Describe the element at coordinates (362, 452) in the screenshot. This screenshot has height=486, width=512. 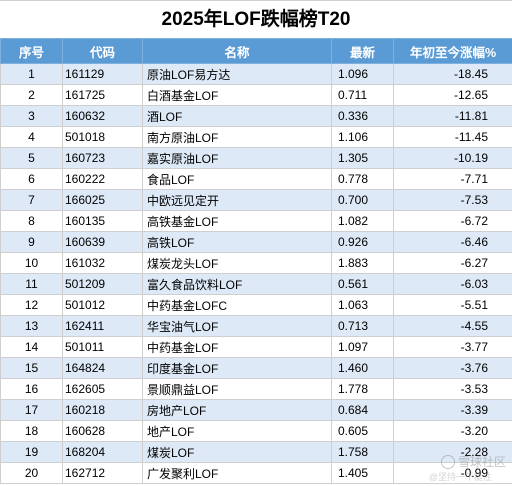
I see `cell-price: 1.758` at that location.